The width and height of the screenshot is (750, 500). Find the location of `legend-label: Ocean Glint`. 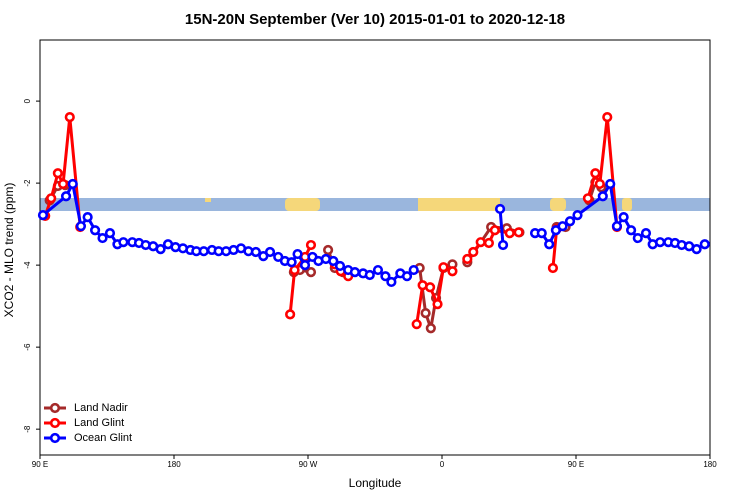

legend-label: Ocean Glint is located at coordinates (103, 438).